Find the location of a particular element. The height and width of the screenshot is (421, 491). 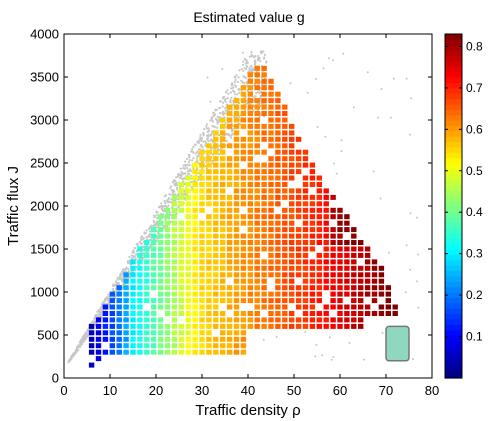

x-tick-label: 60 is located at coordinates (340, 390).